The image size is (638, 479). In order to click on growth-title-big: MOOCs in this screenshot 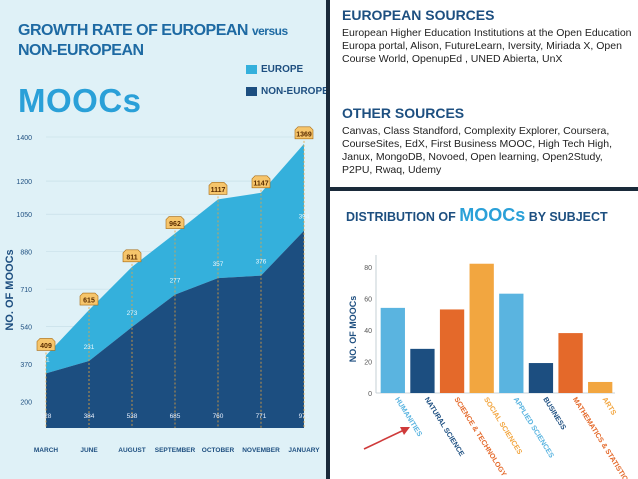, I will do `click(80, 100)`.